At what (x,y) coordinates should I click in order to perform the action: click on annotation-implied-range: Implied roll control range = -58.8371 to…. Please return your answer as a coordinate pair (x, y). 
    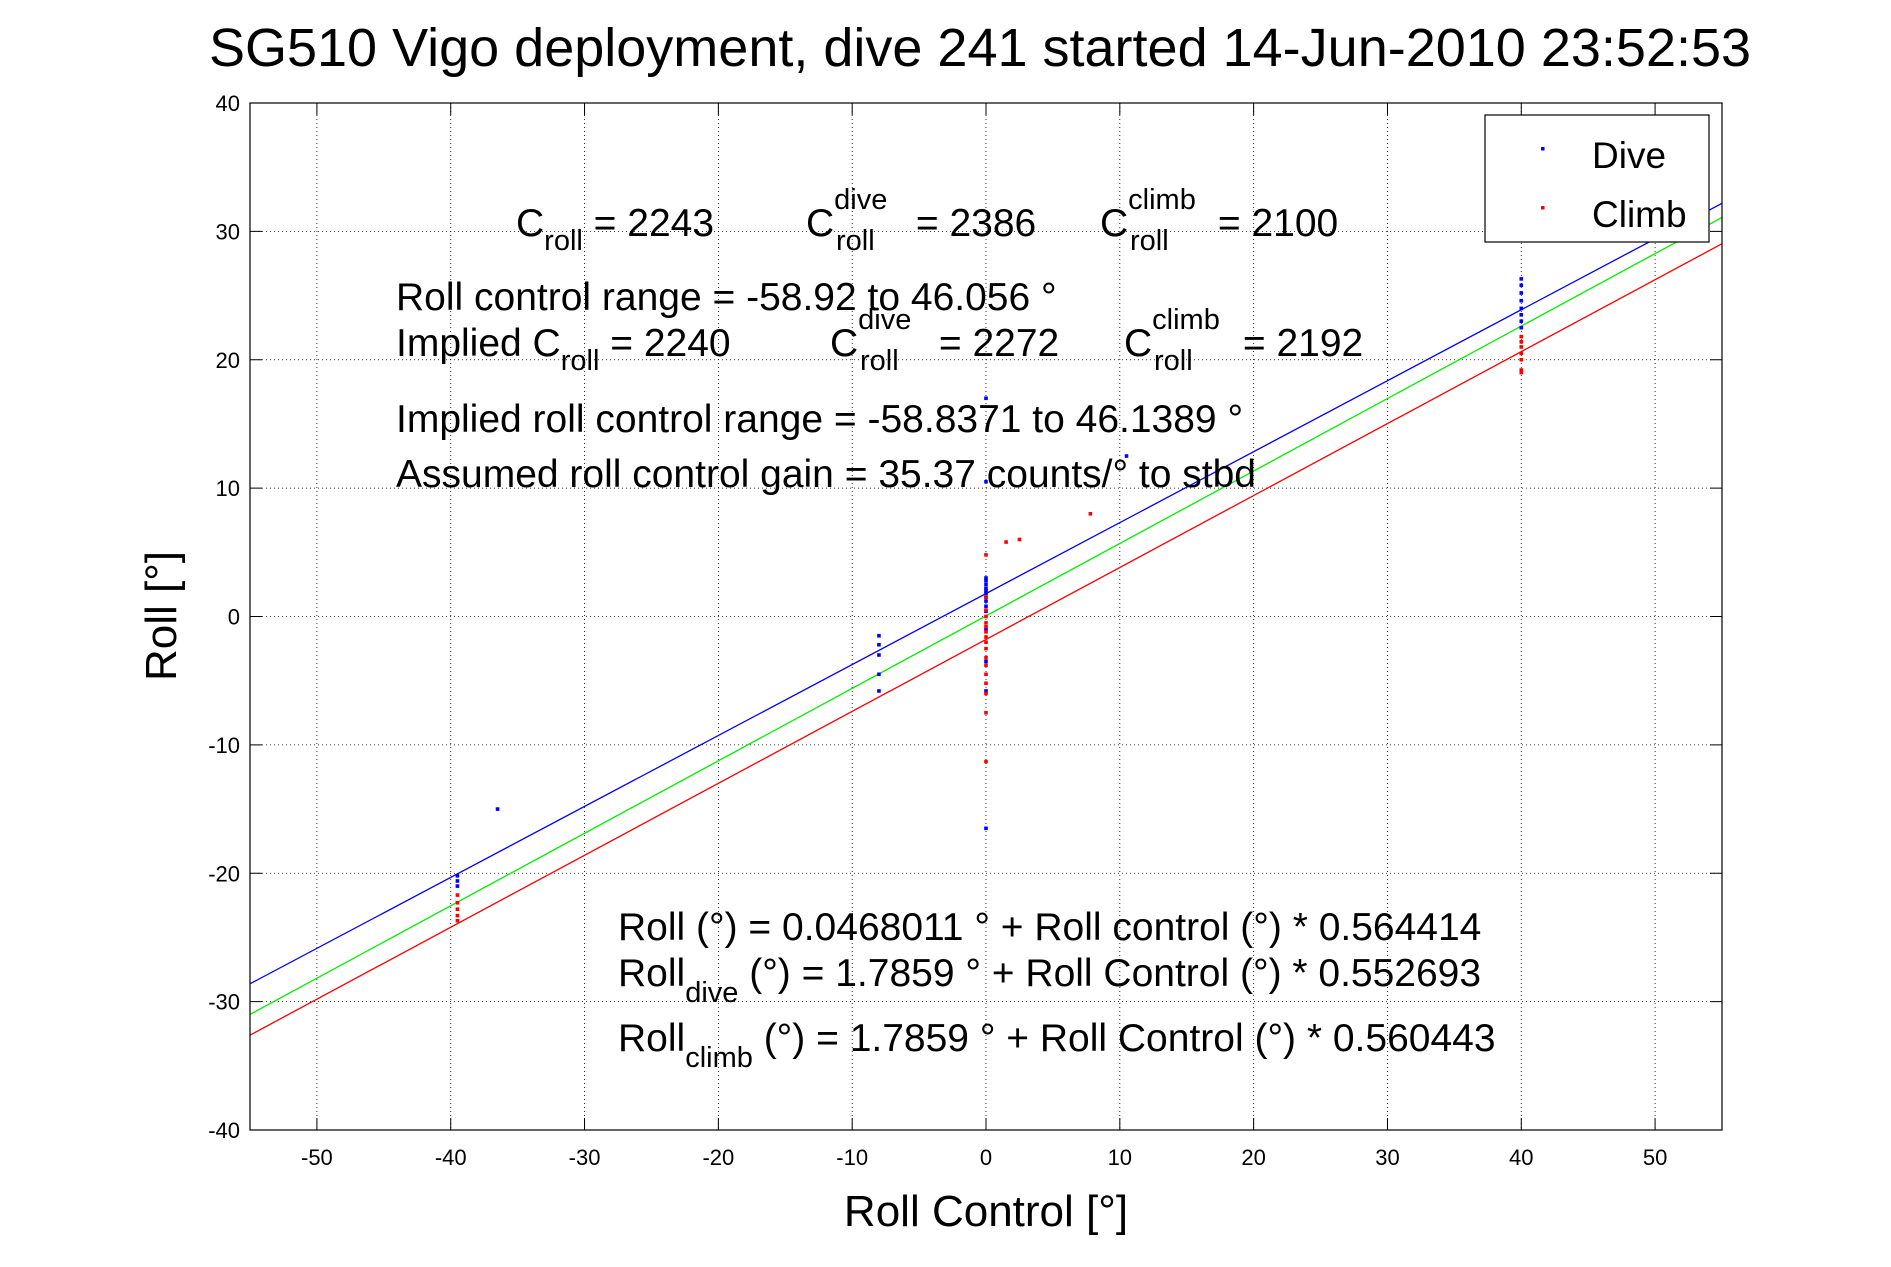
    Looking at the image, I should click on (819, 419).